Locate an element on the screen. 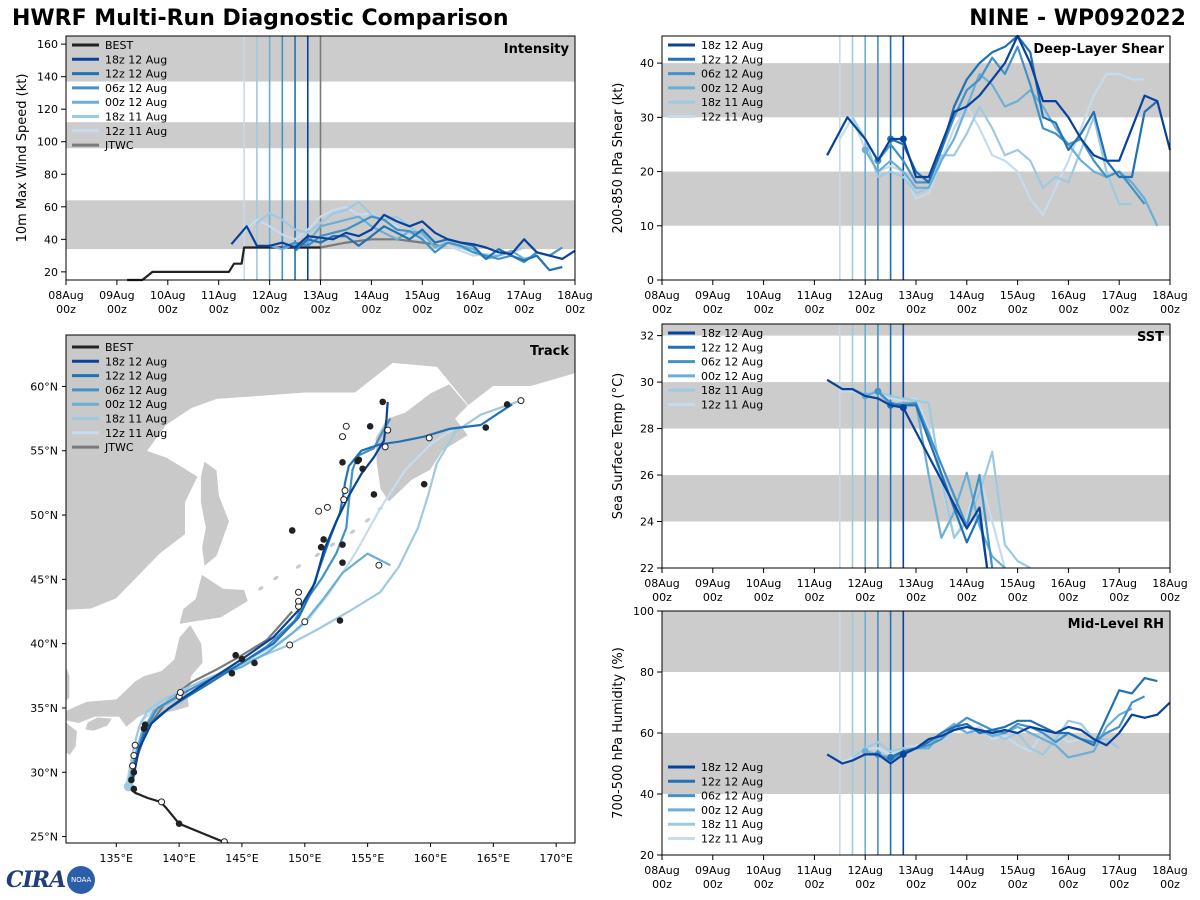  sst-init-point-06z-12-aug is located at coordinates (878, 391).